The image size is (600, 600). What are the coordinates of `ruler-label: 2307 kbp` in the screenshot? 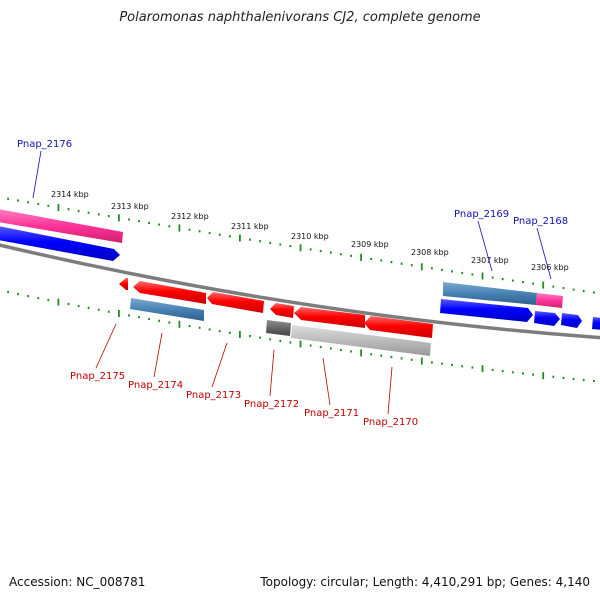 It's located at (490, 260).